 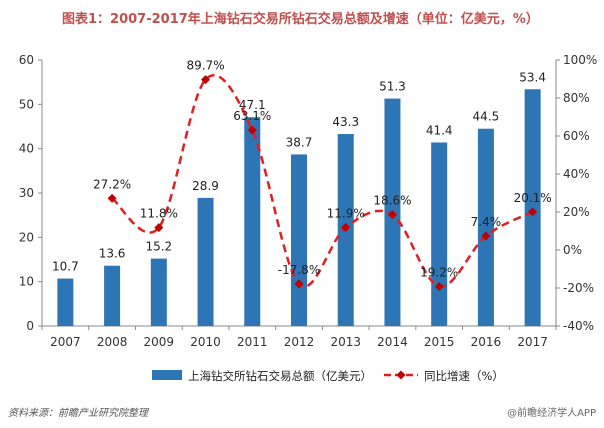 I want to click on chart-title: 图表1：2007-2017年上海钻石交易所钻石交易总额及增速（单位：亿美元，%）, so click(x=300, y=19).